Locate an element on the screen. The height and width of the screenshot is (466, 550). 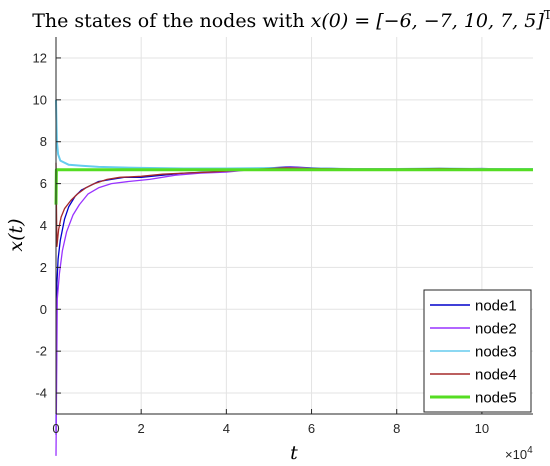
legend: node1 node2 node3 node4 node5 is located at coordinates (477, 351).